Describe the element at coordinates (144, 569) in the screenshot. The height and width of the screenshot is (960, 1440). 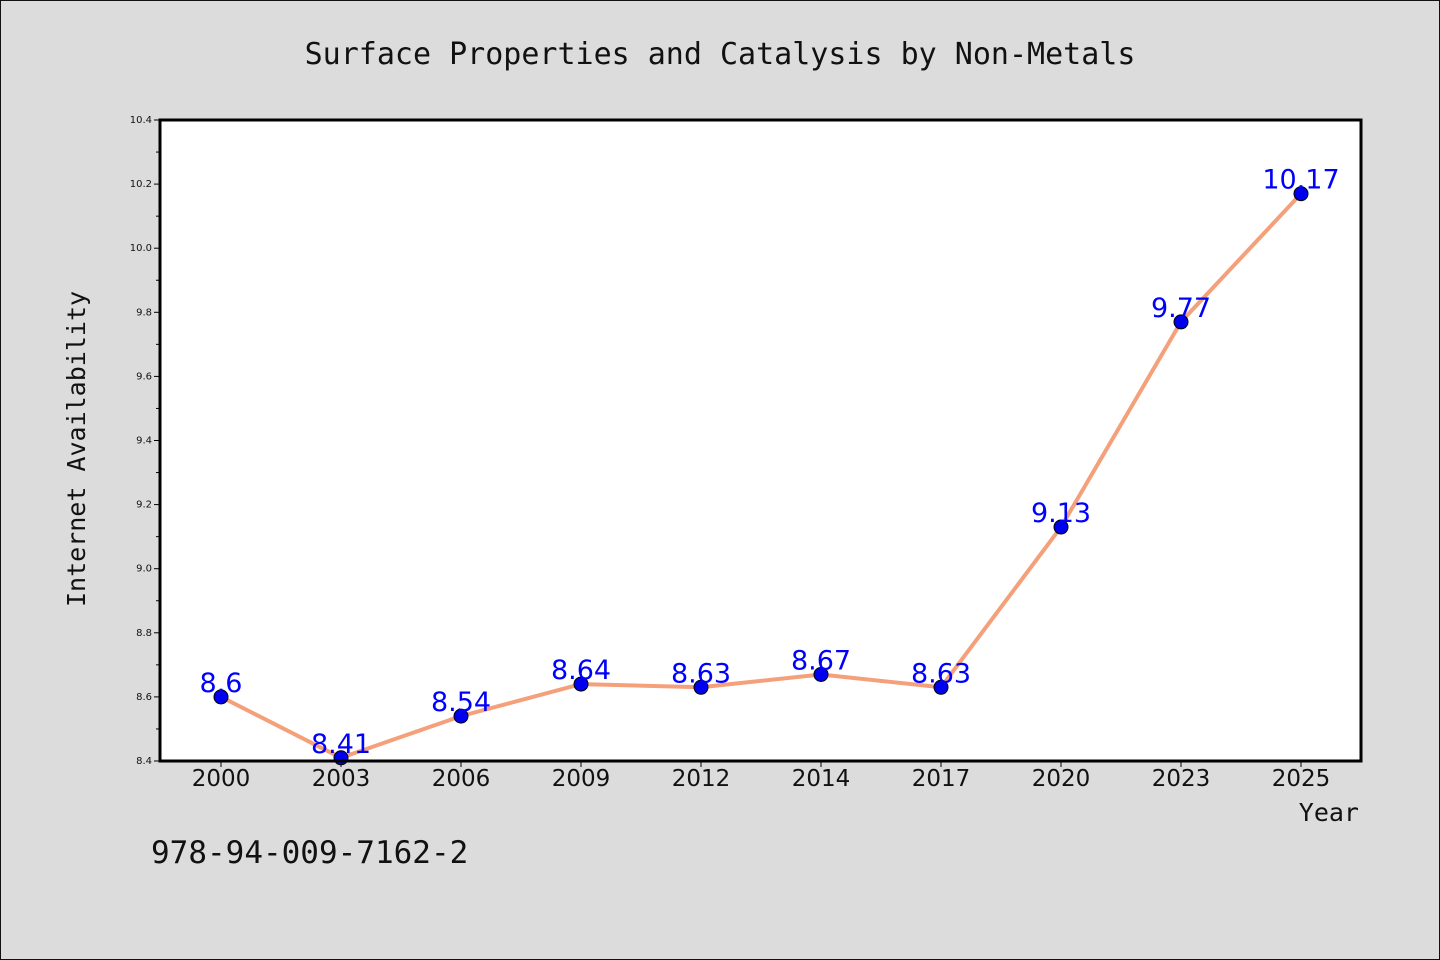
I see `y-tick-label: 9.0` at that location.